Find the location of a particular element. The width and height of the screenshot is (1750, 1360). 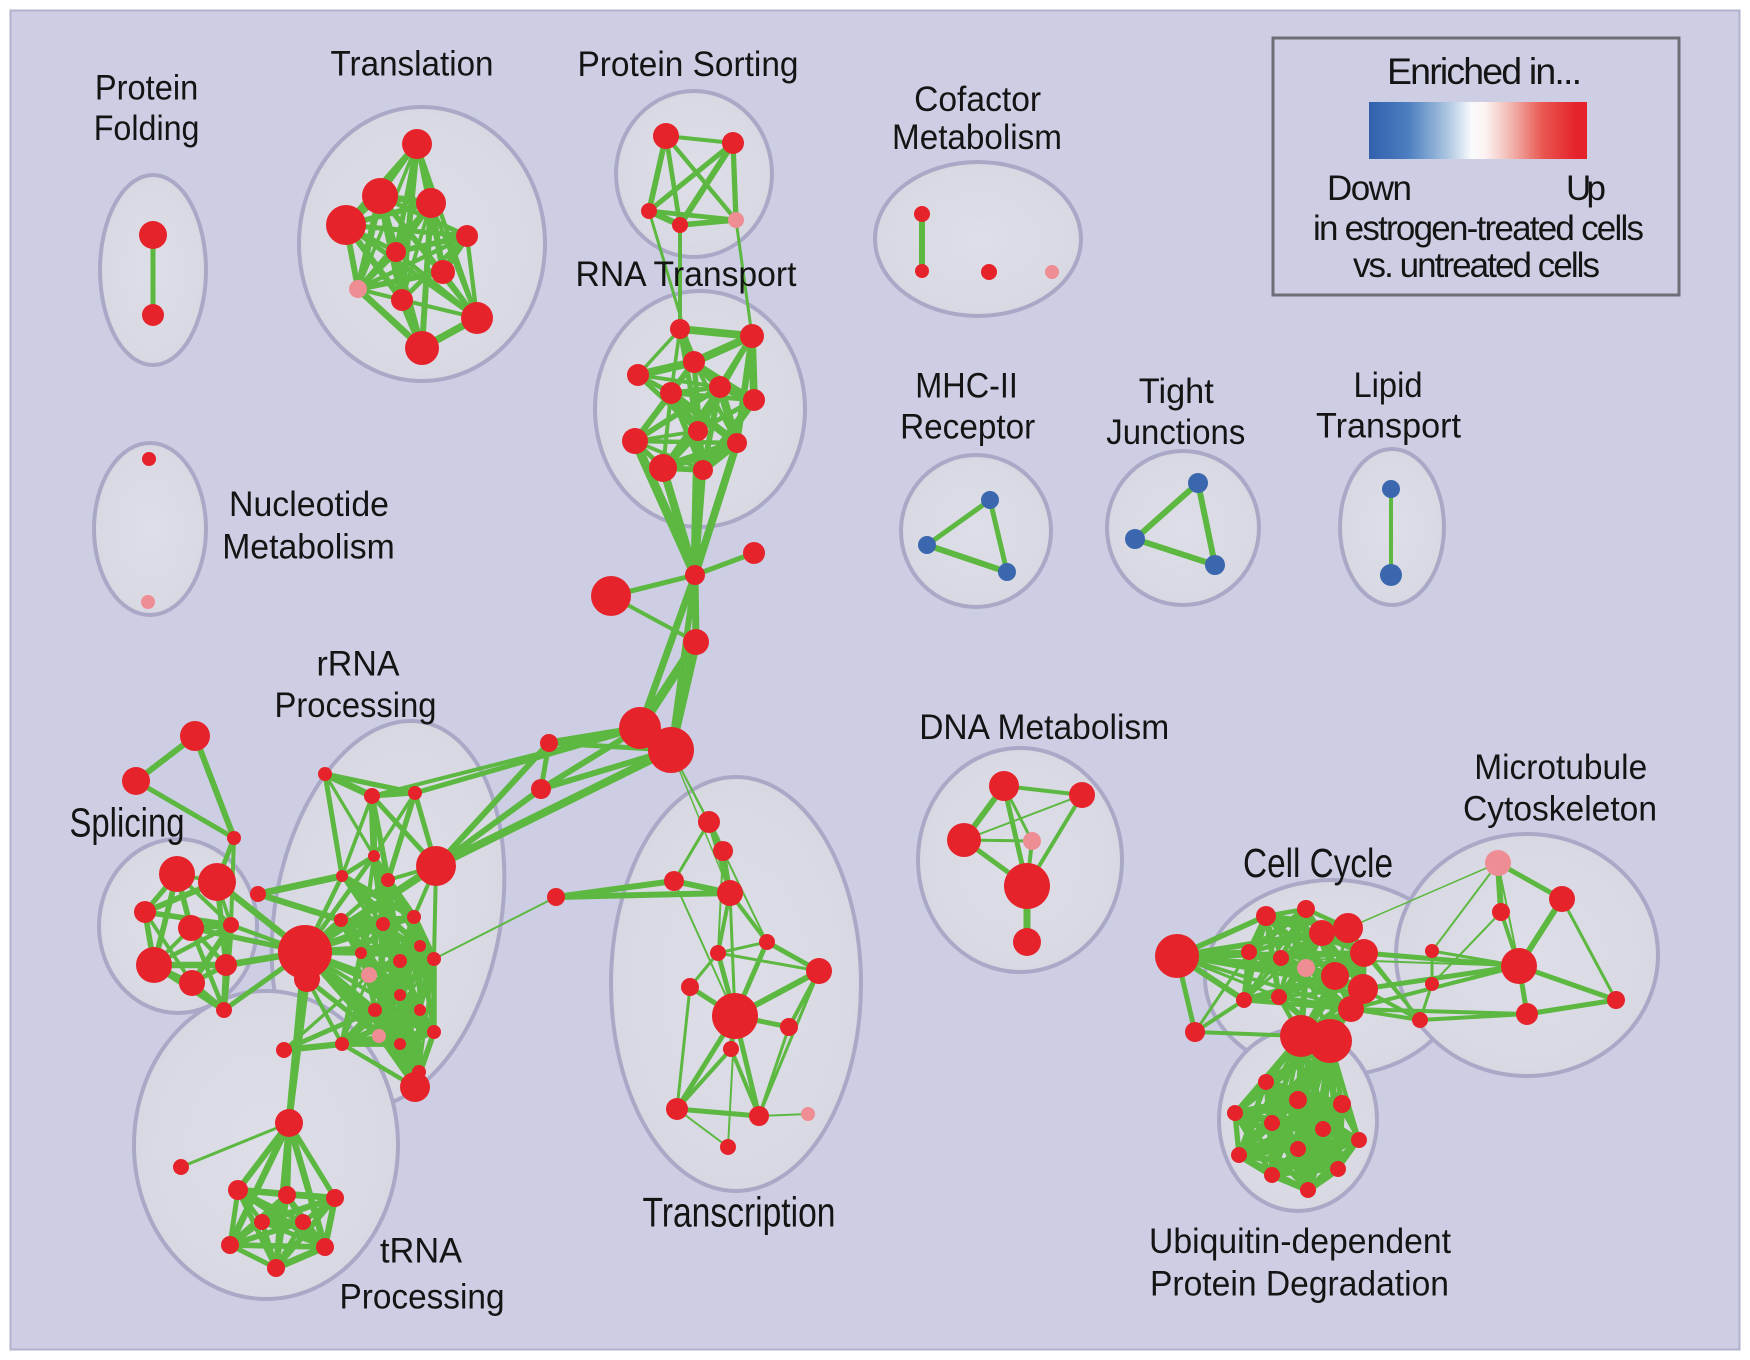

svg-text: RNA Transport is located at coordinates (686, 274).